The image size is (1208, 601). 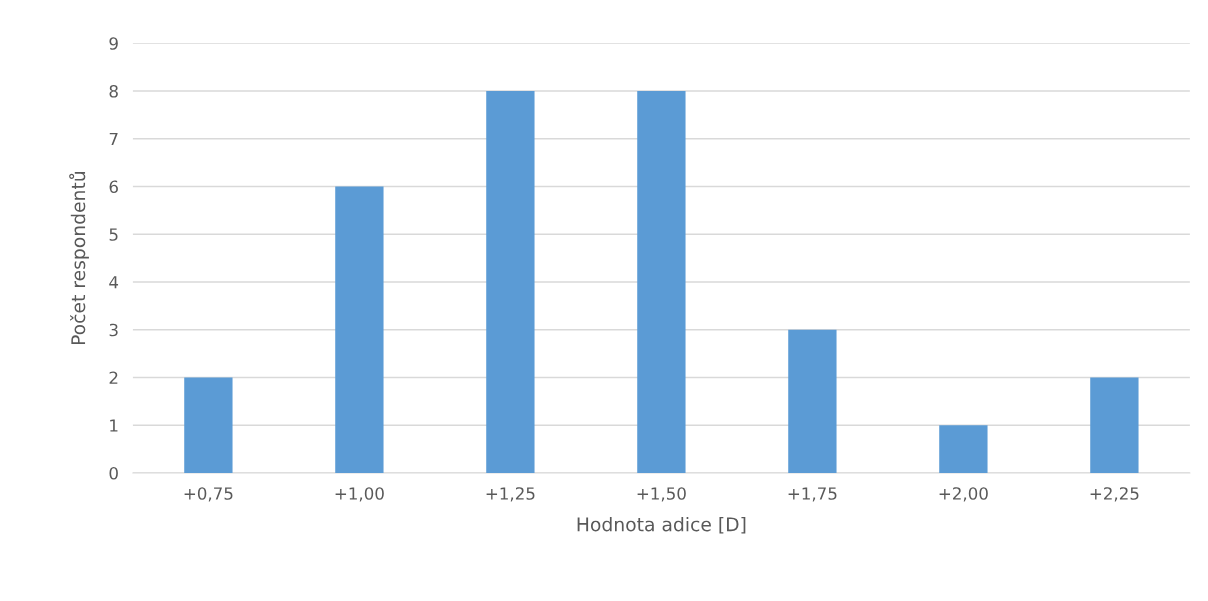 I want to click on x-tick-label: +1,25, so click(x=510, y=494).